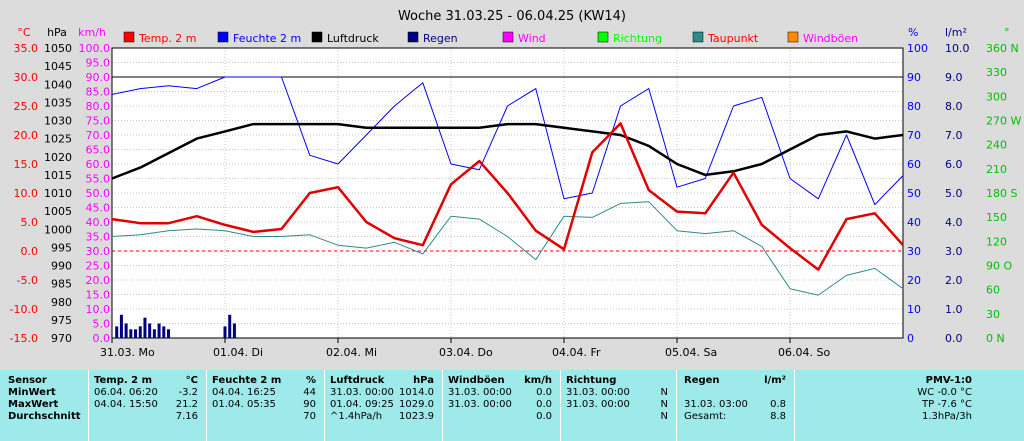 The image size is (1024, 441). Describe the element at coordinates (61, 266) in the screenshot. I see `pressure-tick-label: 990` at that location.